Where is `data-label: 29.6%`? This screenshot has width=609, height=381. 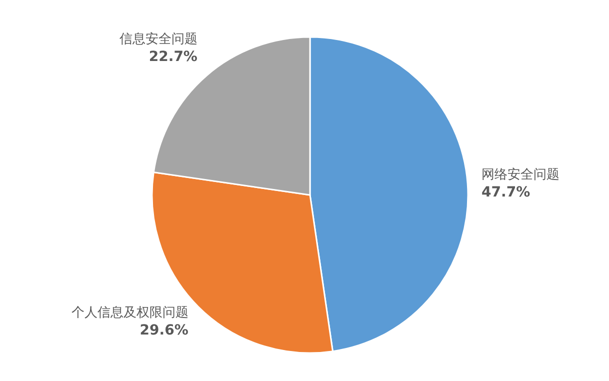 data-label: 29.6% is located at coordinates (164, 330).